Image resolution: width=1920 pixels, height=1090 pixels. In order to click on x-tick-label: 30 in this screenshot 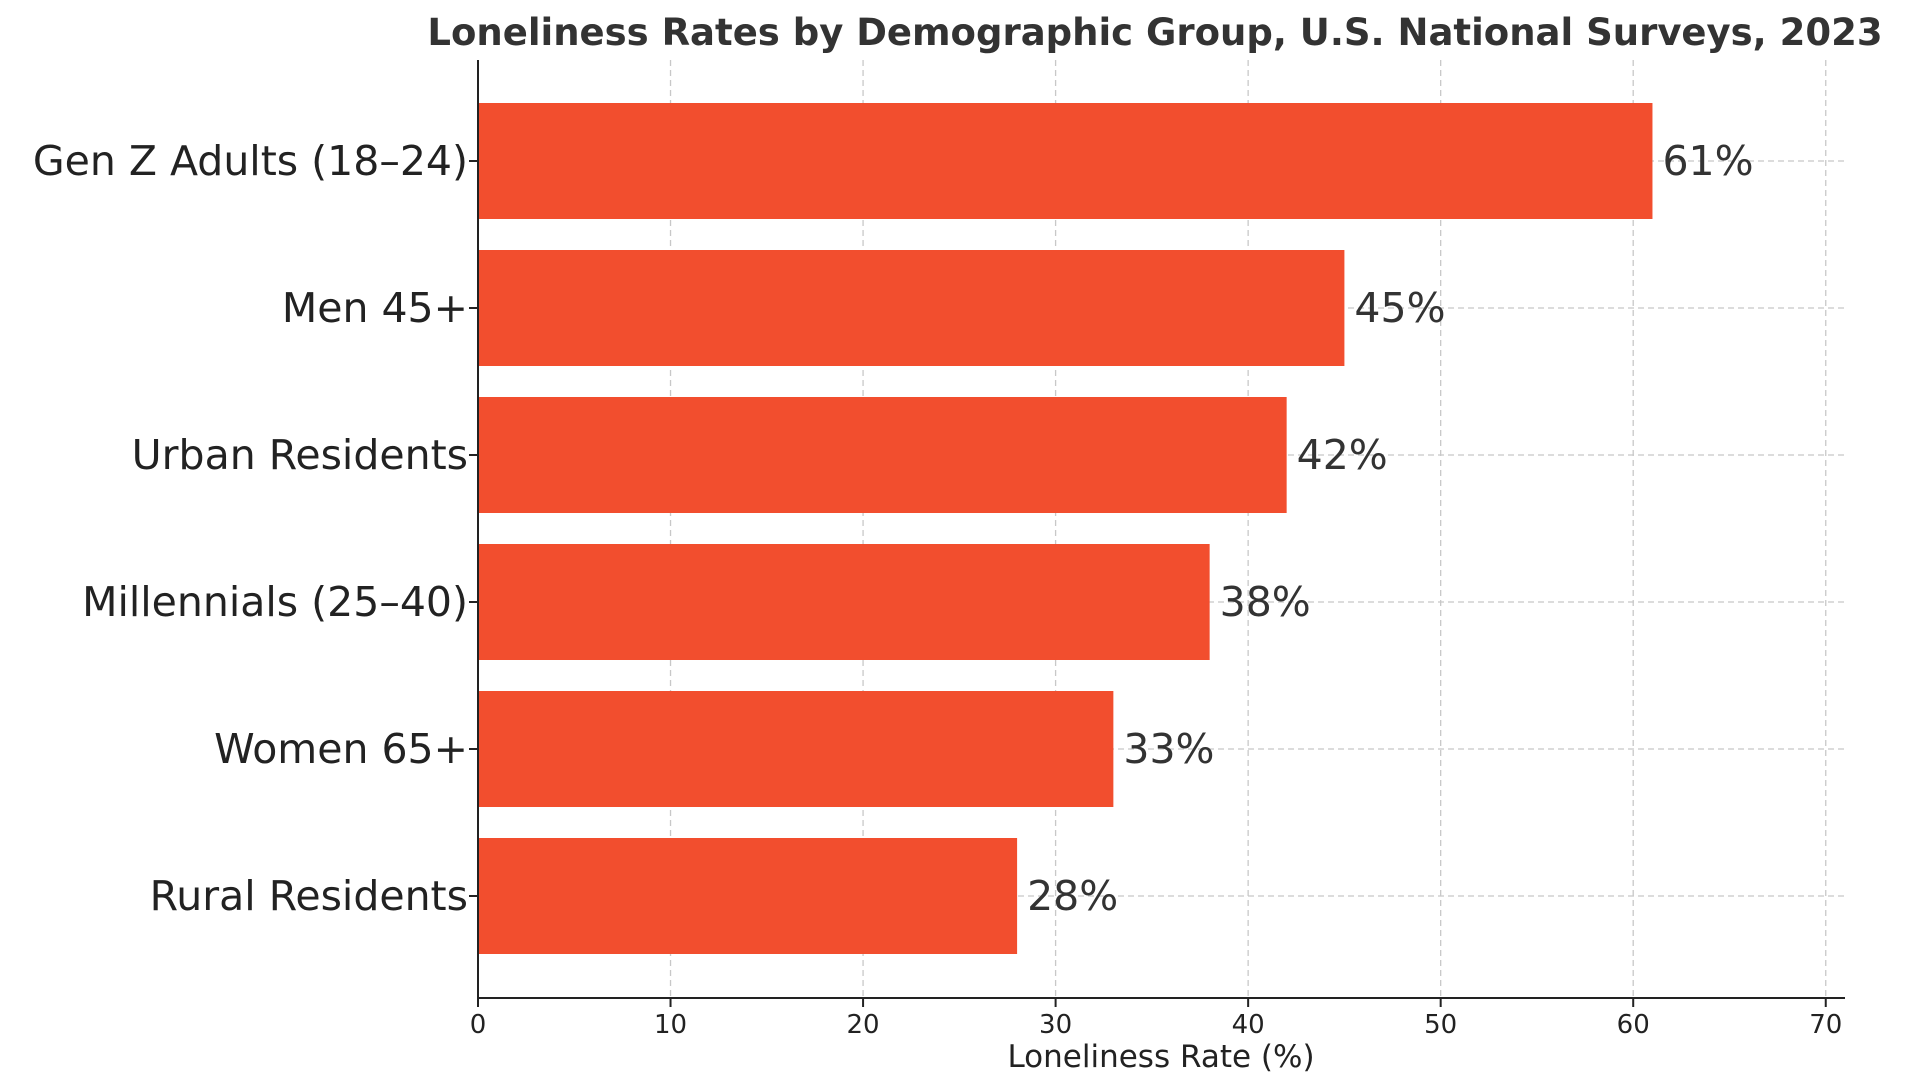, I will do `click(1055, 1025)`.